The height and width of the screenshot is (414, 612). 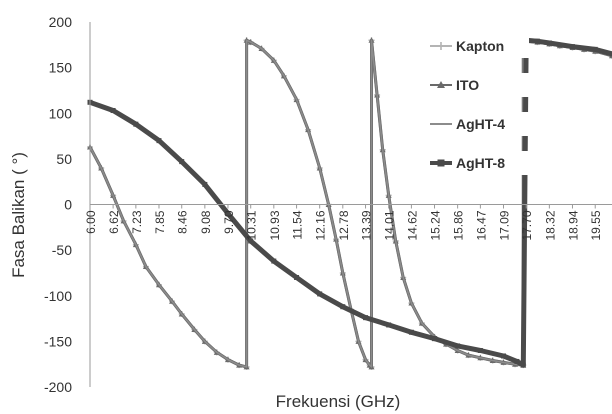 What do you see at coordinates (61, 22) in the screenshot?
I see `y-tick-label: 200` at bounding box center [61, 22].